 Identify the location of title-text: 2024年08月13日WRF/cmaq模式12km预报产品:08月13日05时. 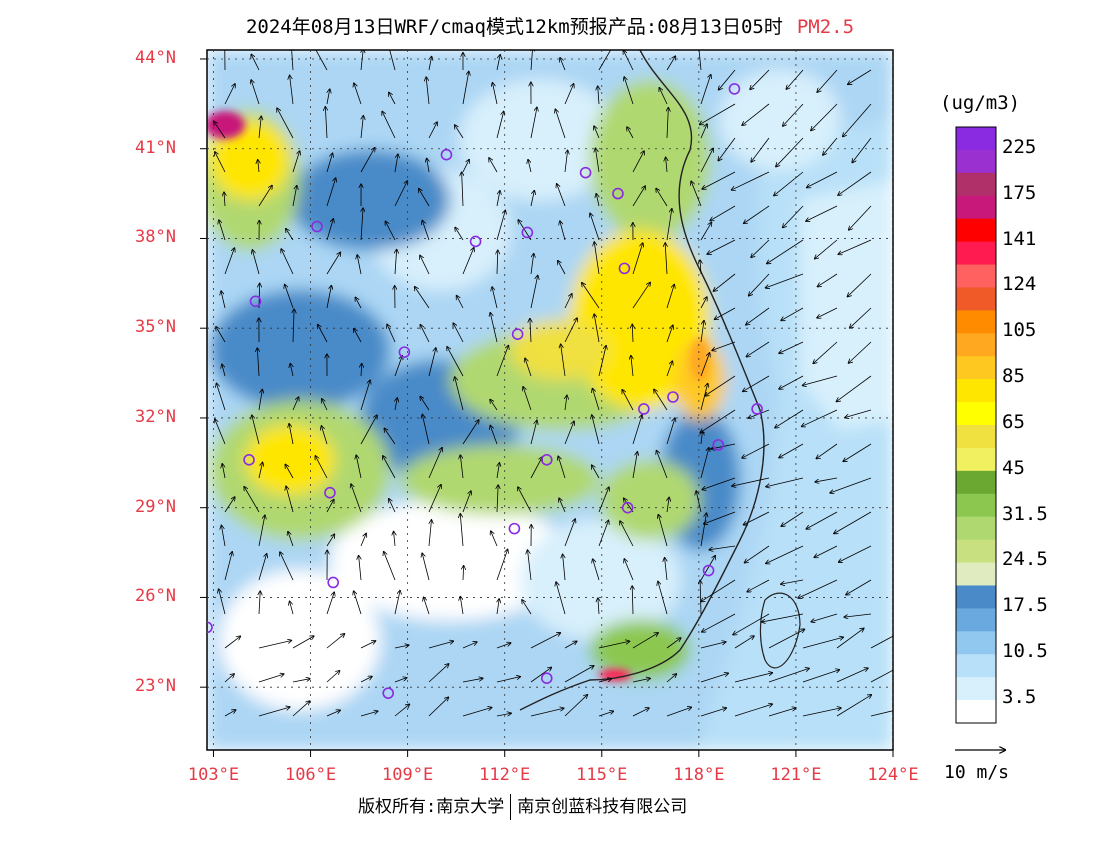
(514, 27).